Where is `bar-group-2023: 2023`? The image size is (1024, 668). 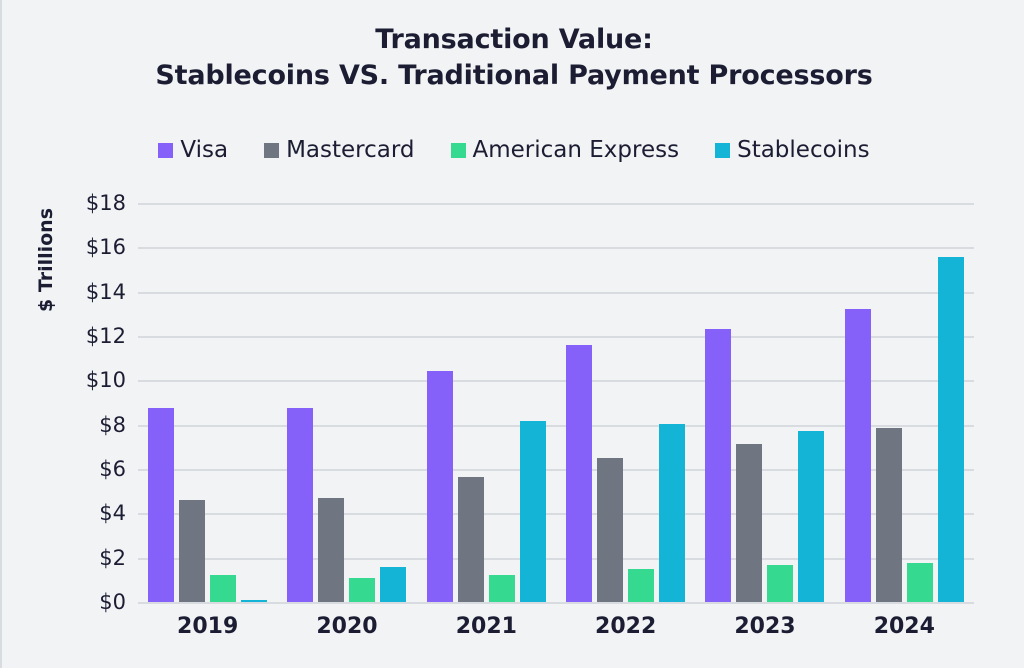 bar-group-2023: 2023 is located at coordinates (764, 421).